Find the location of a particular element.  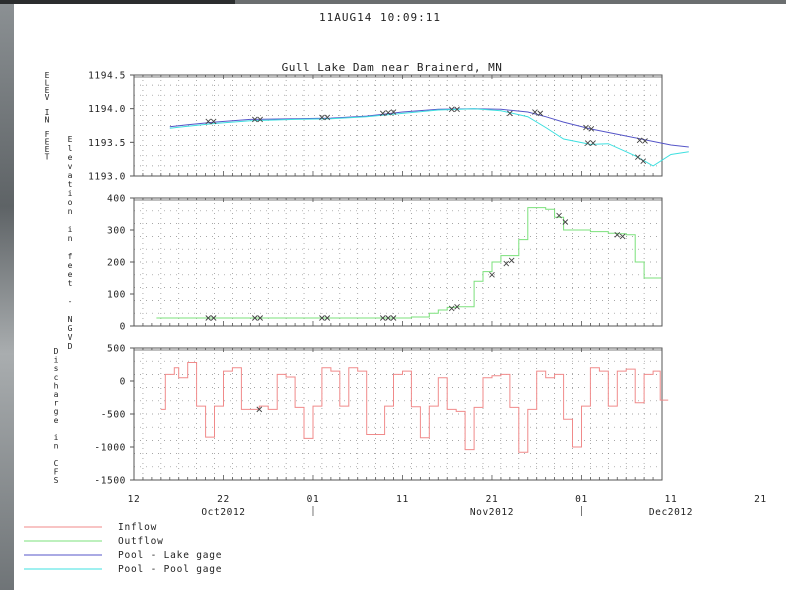

y-tick-label: -1000 is located at coordinates (110, 448).